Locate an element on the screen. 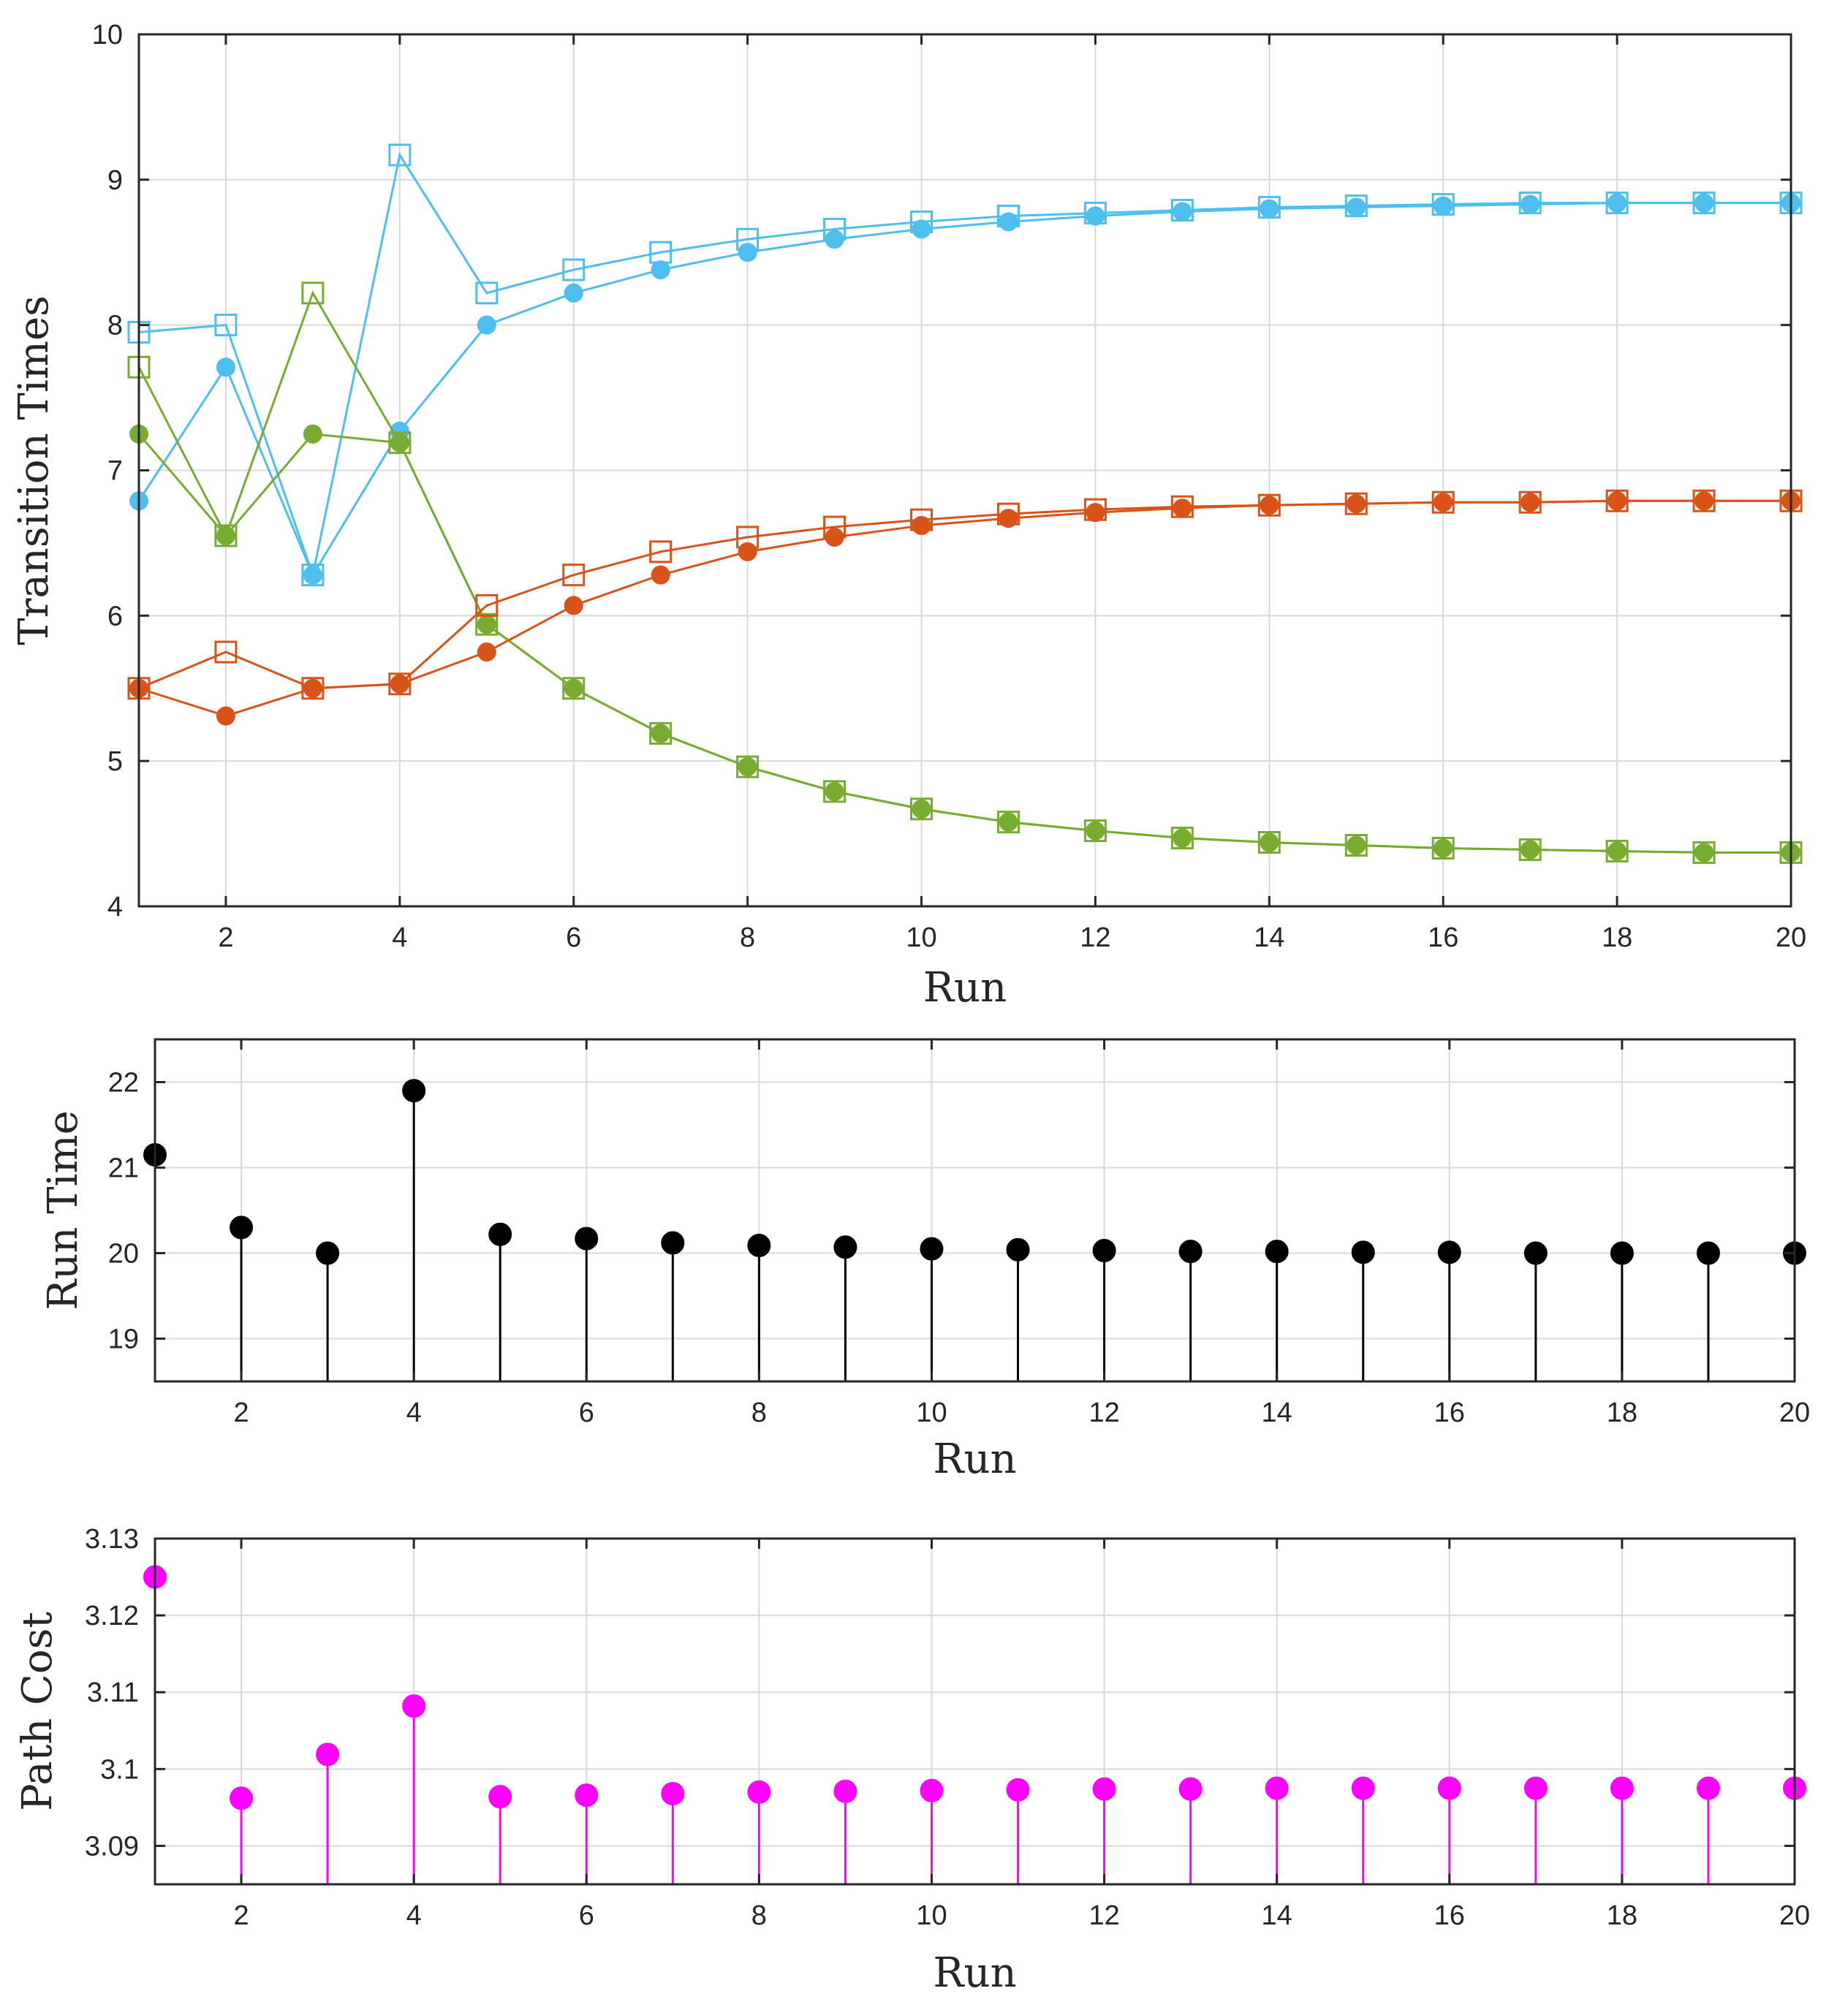 The height and width of the screenshot is (2010, 1848). x-tick-label: 20 is located at coordinates (1794, 1413).